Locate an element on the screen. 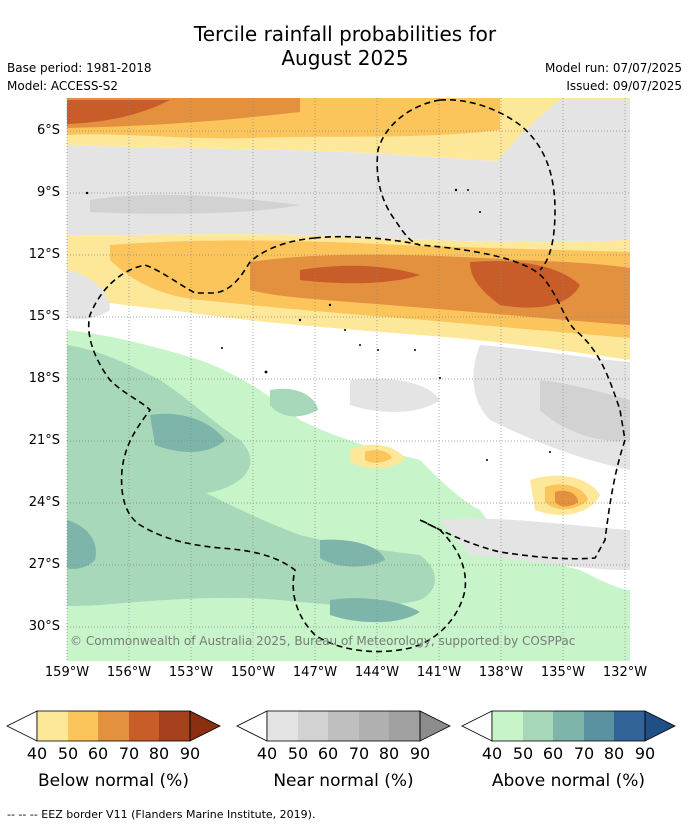  cb-below-tick: 60 is located at coordinates (98, 753).